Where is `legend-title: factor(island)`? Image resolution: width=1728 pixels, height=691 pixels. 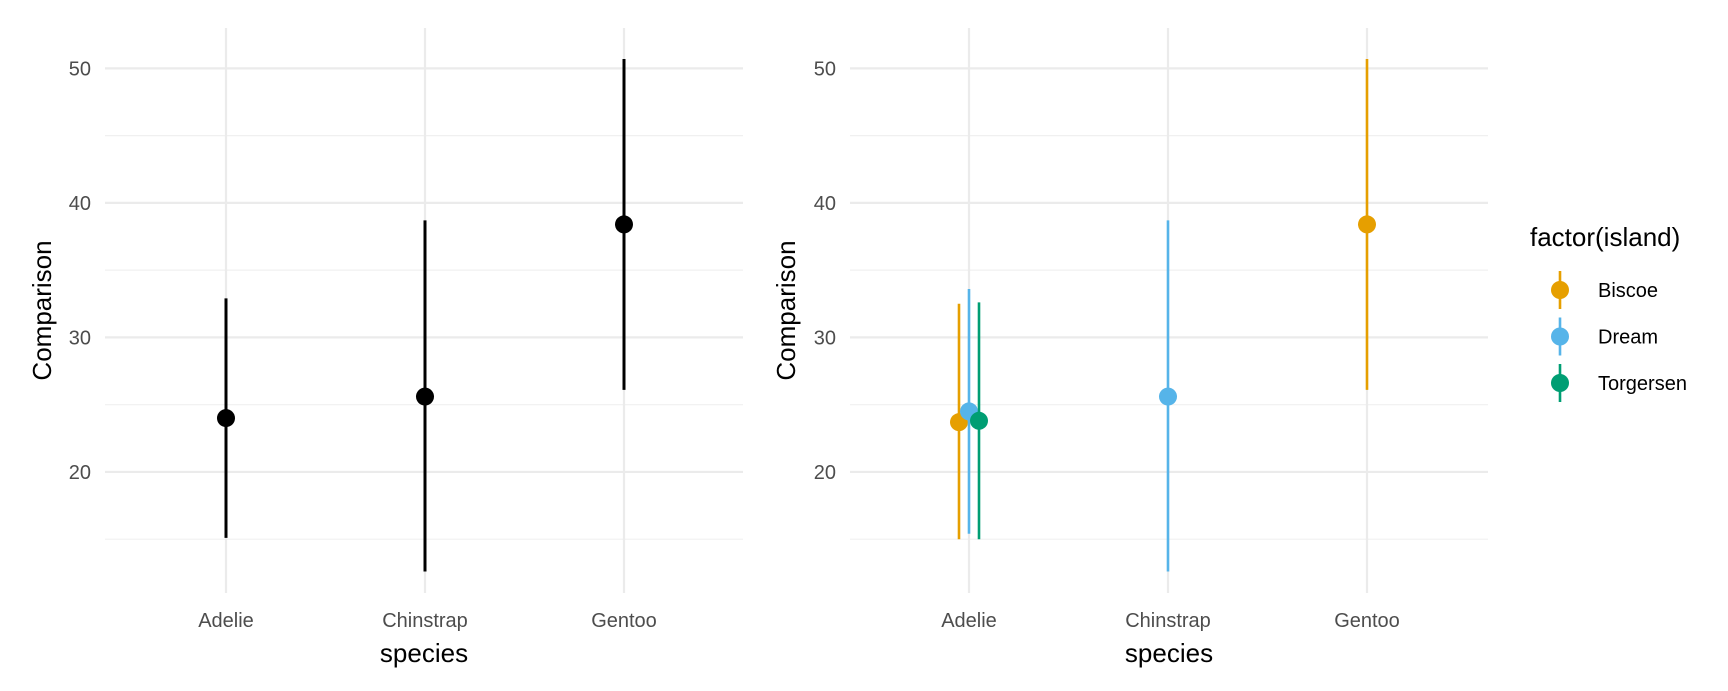
legend-title: factor(island) is located at coordinates (1605, 237).